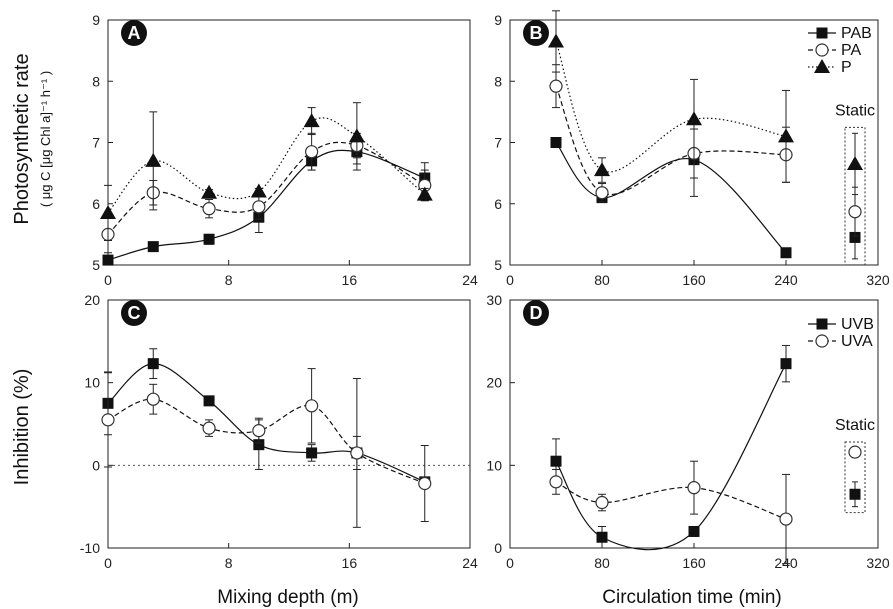 The image size is (893, 609). What do you see at coordinates (691, 597) in the screenshot?
I see `x-title-right: Circulation time (min)` at bounding box center [691, 597].